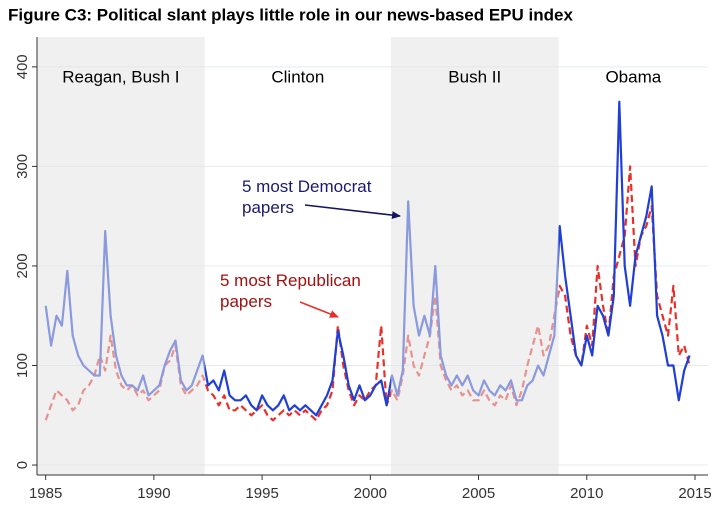  I want to click on x-tick-label: 1985, so click(45, 493).